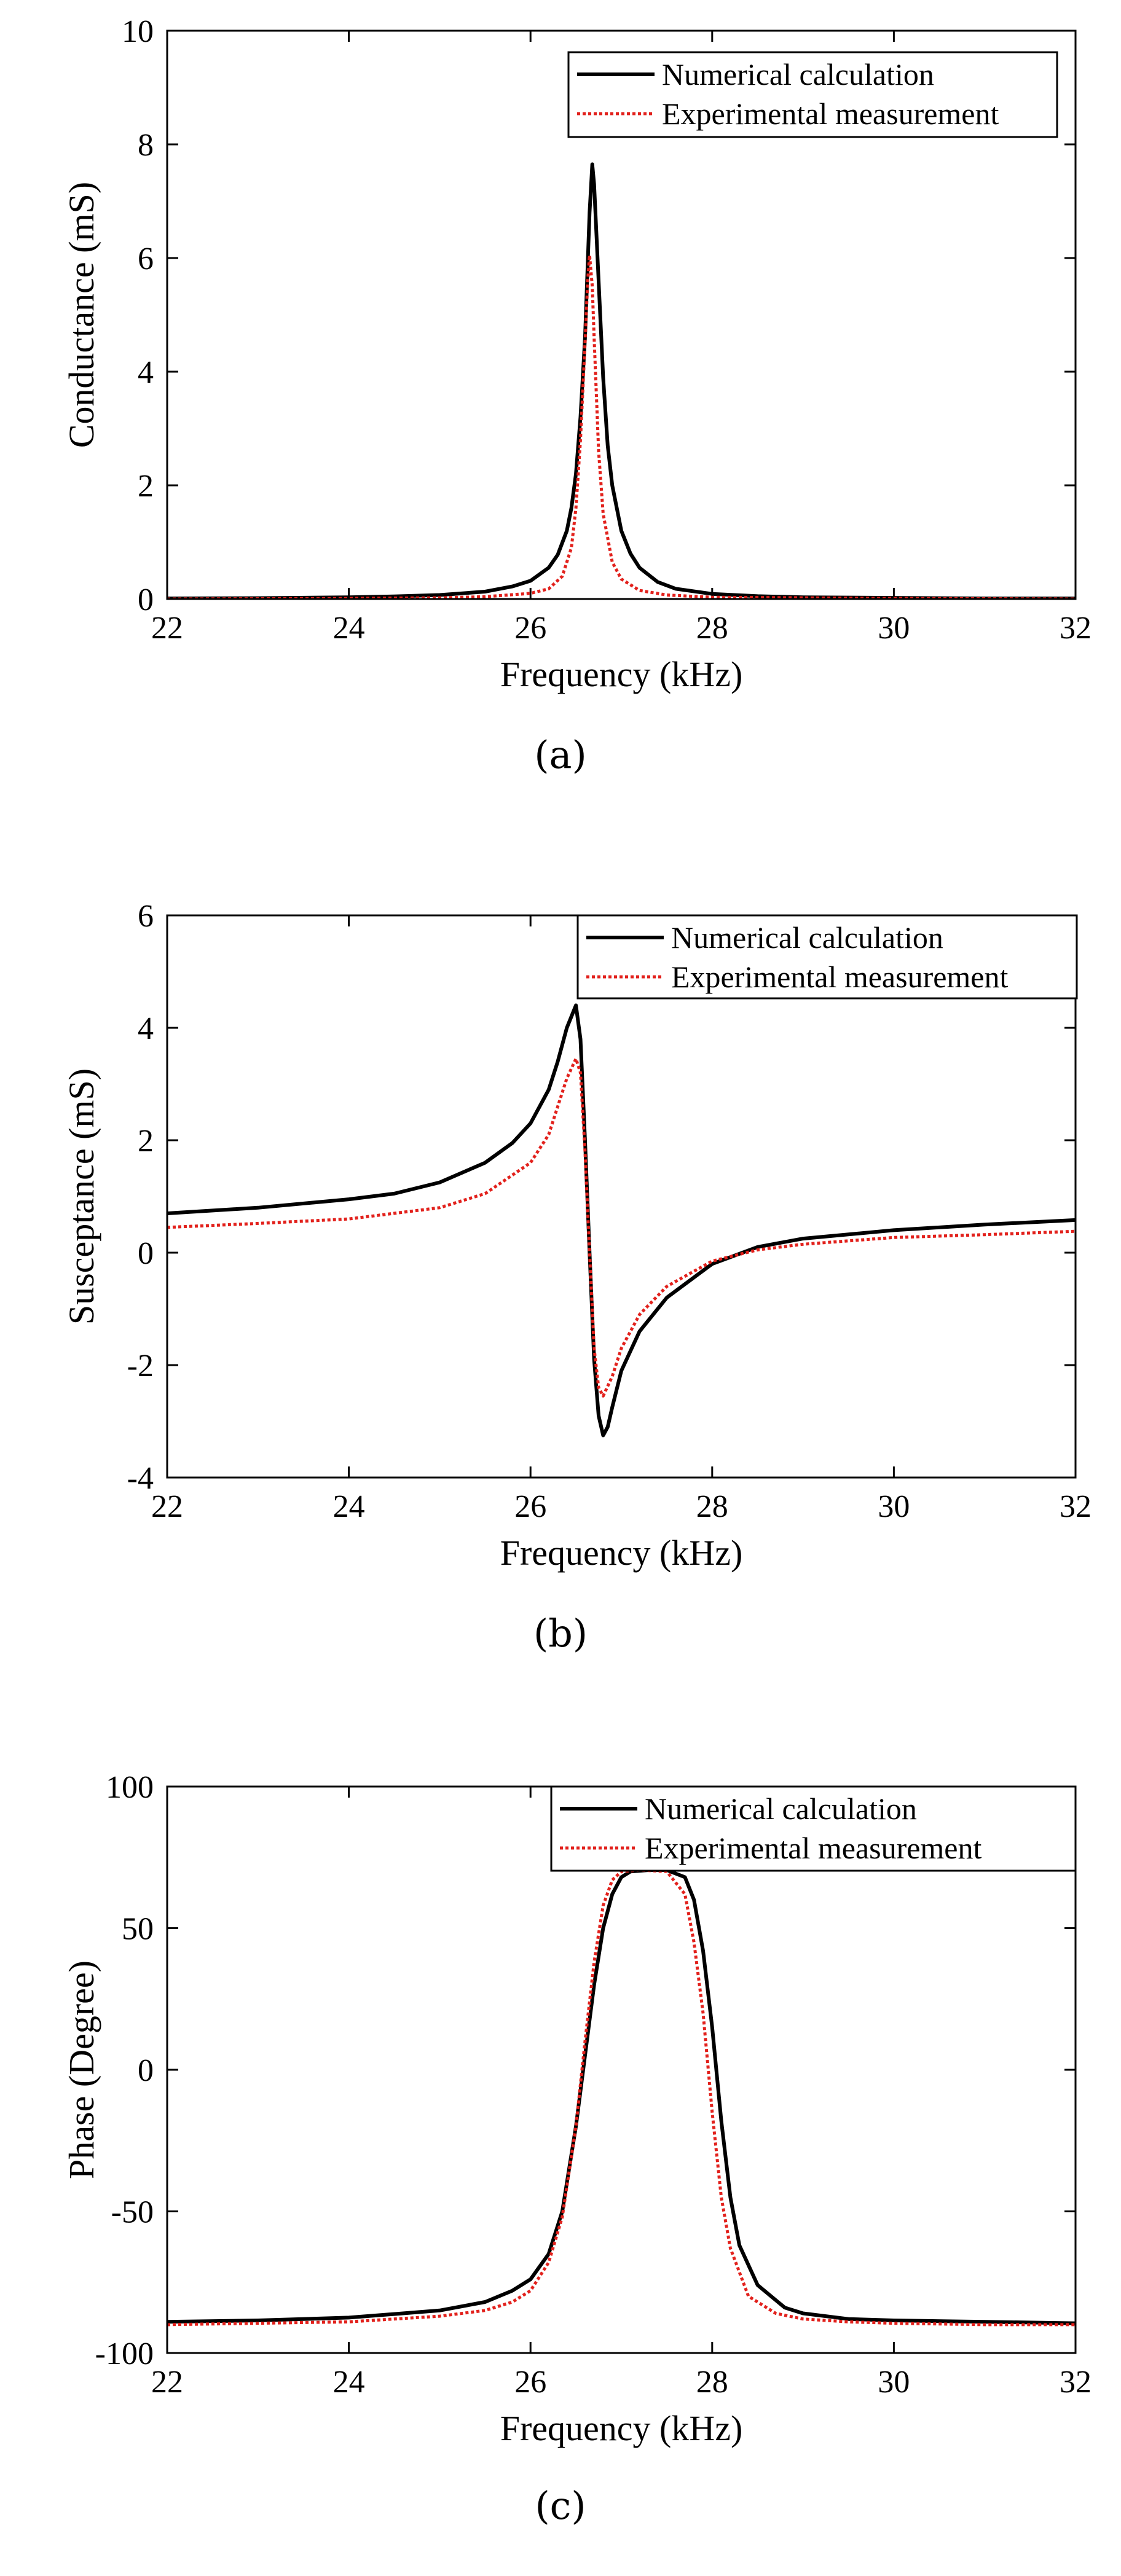  Describe the element at coordinates (130, 1787) in the screenshot. I see `y-tick-label: 100` at that location.